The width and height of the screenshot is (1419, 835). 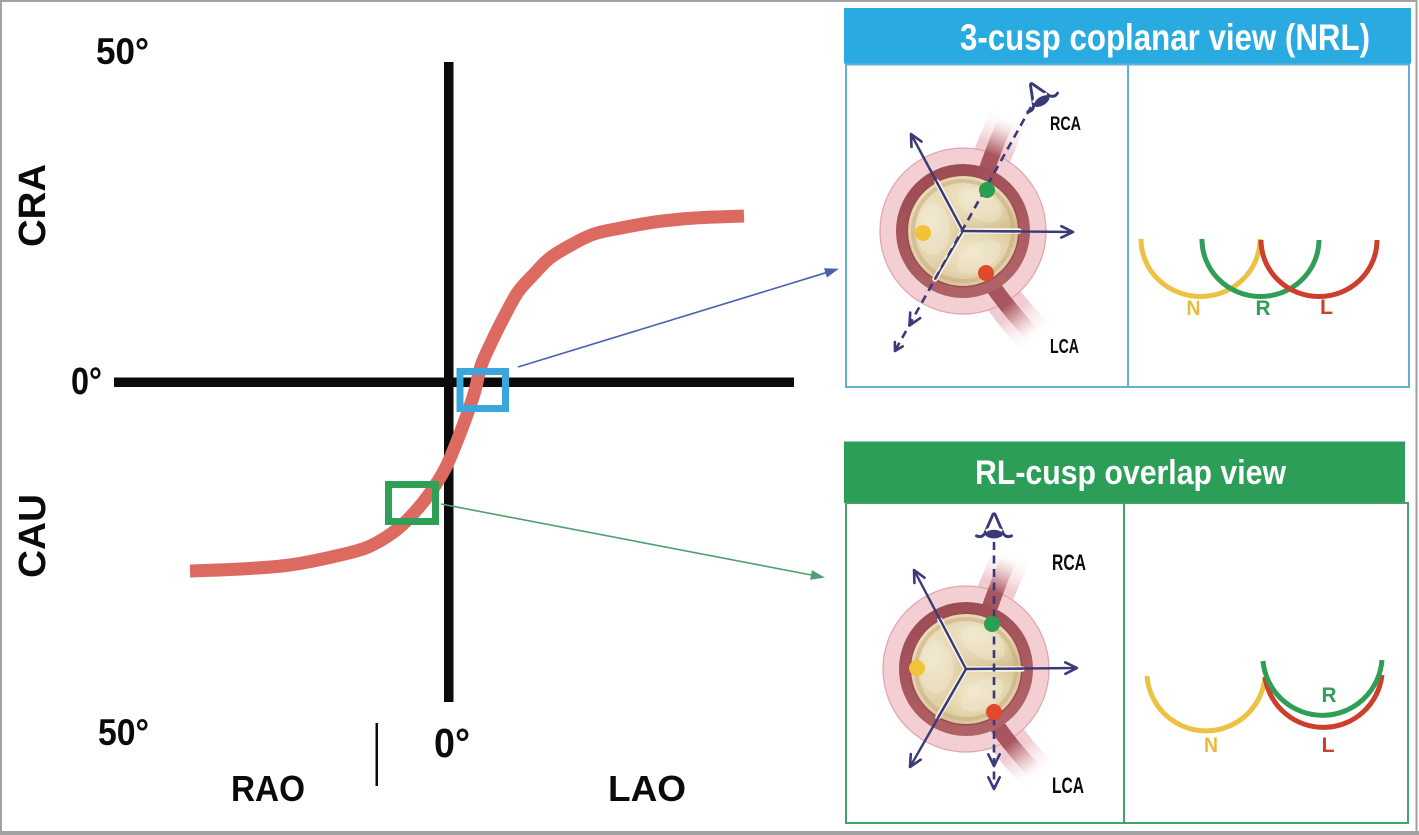 I want to click on svg-text: RAO, so click(x=268, y=788).